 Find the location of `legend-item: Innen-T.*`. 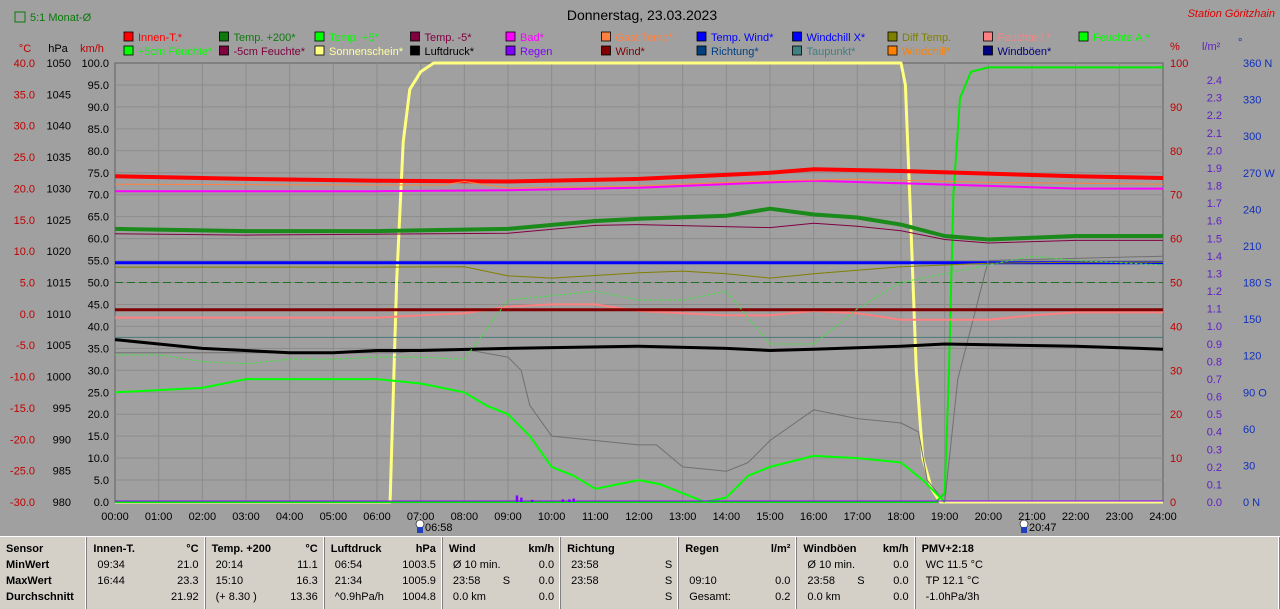

legend-item: Innen-T.* is located at coordinates (153, 37).